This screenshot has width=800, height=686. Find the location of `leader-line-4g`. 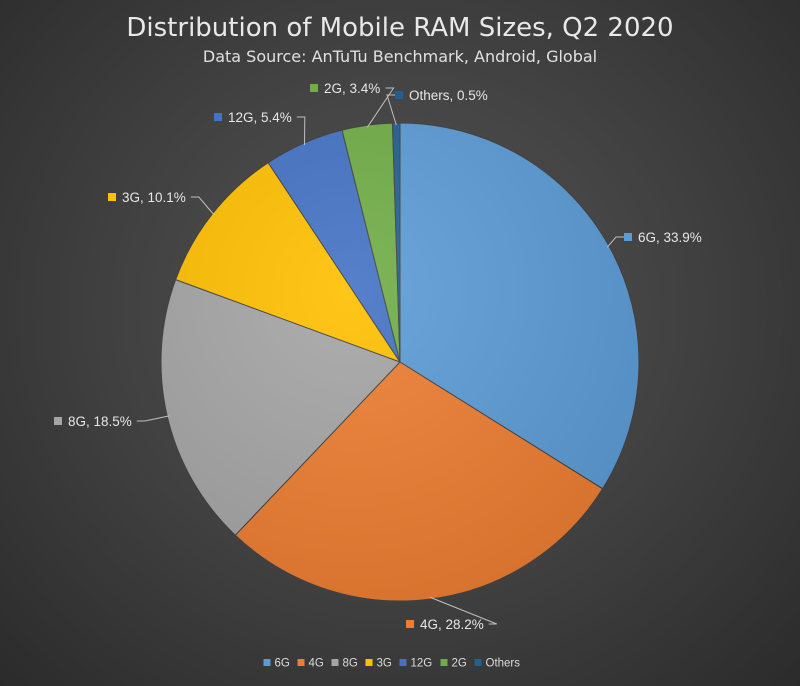

leader-line-4g is located at coordinates (463, 610).